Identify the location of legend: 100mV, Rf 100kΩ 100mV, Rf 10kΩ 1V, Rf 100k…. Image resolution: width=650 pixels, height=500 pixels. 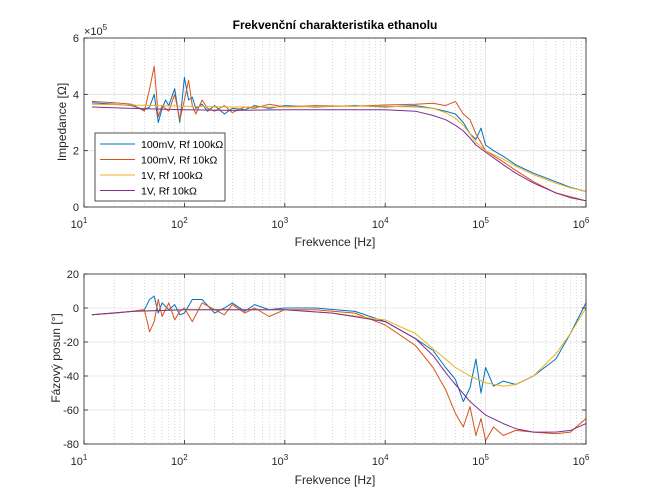
(160, 167).